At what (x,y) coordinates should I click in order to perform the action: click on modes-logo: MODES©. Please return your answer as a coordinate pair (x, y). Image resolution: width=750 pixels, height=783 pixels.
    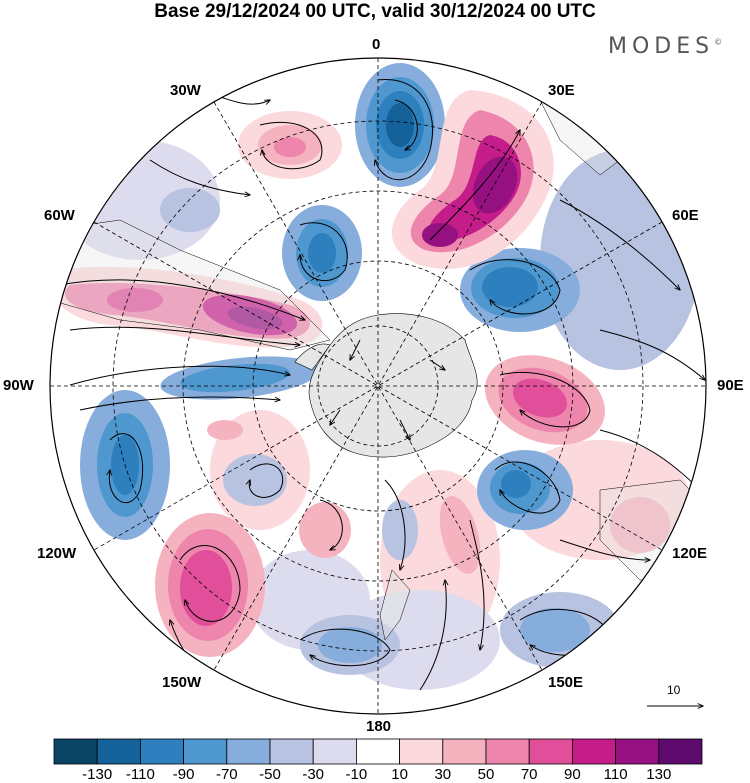
    Looking at the image, I should click on (665, 46).